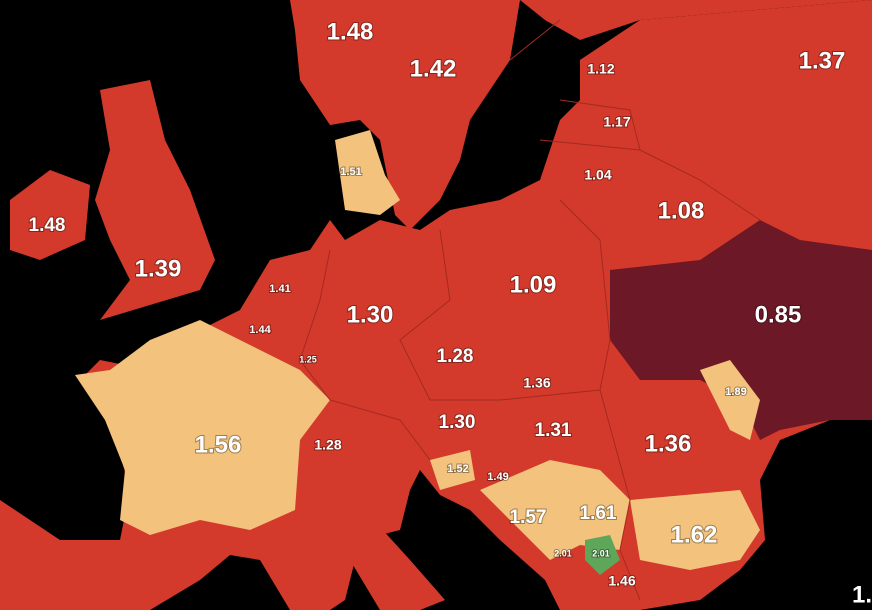  I want to click on italy, so click(387, 557).